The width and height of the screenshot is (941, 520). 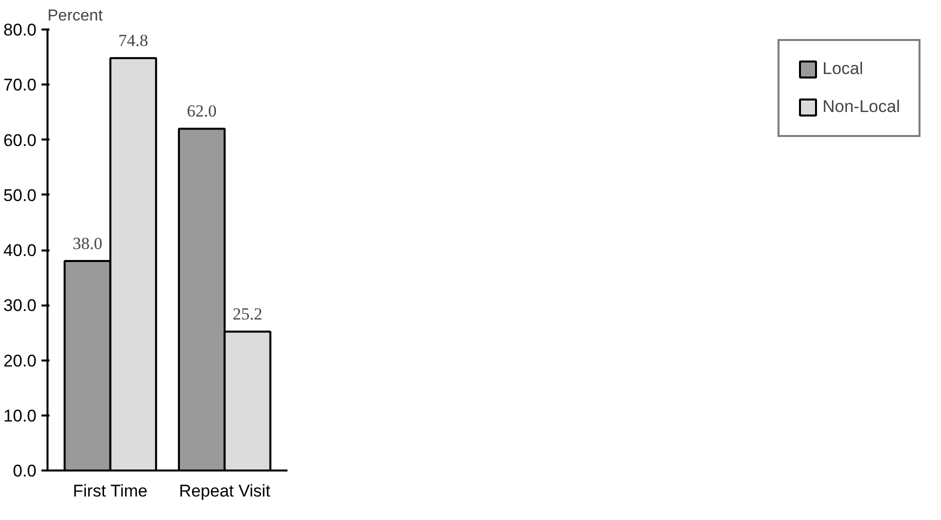 What do you see at coordinates (20, 360) in the screenshot?
I see `y-tick-label: 20.0` at bounding box center [20, 360].